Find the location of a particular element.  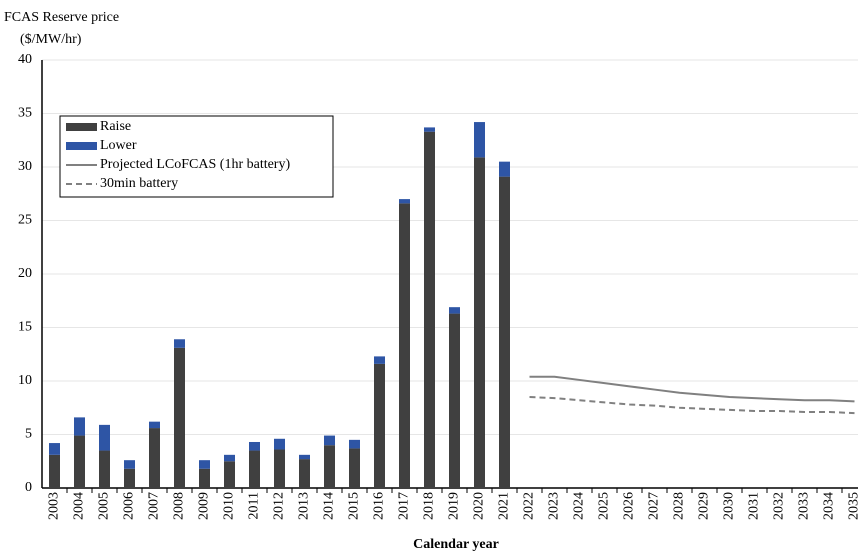

legend-box is located at coordinates (196, 156).